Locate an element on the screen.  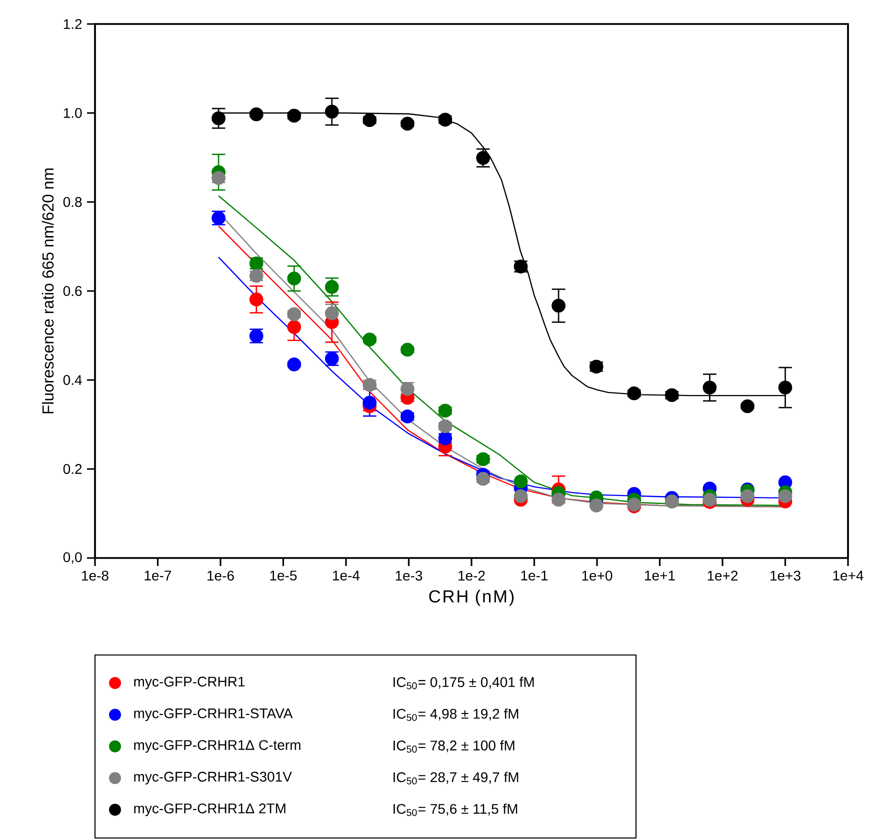
x-tick-label: 1e-3 is located at coordinates (409, 575).